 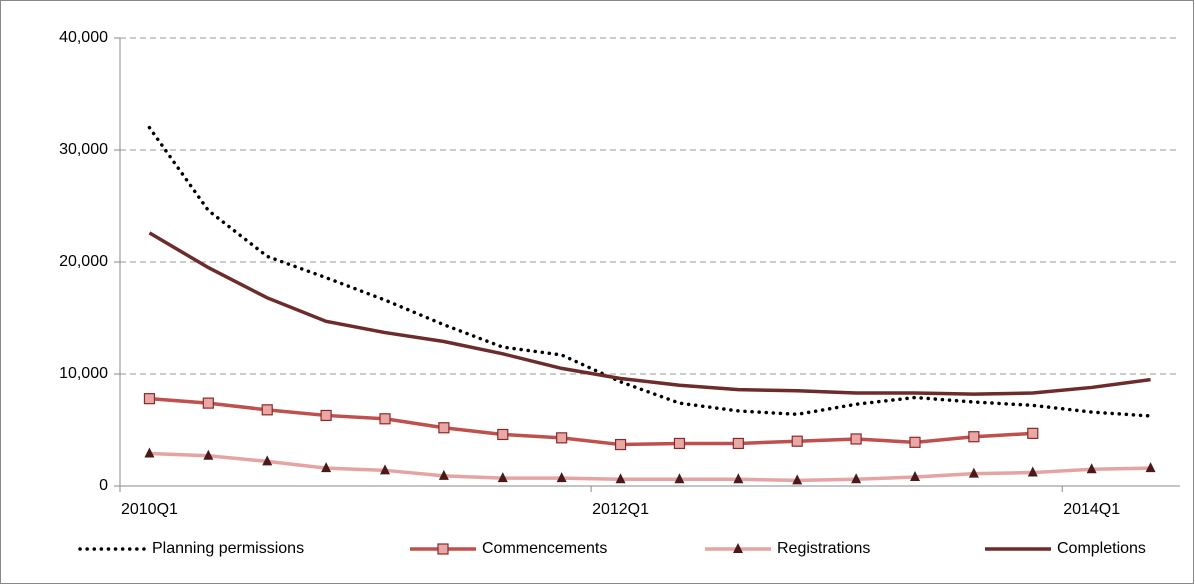 I want to click on y-tick-label: 40,000, so click(x=83, y=37).